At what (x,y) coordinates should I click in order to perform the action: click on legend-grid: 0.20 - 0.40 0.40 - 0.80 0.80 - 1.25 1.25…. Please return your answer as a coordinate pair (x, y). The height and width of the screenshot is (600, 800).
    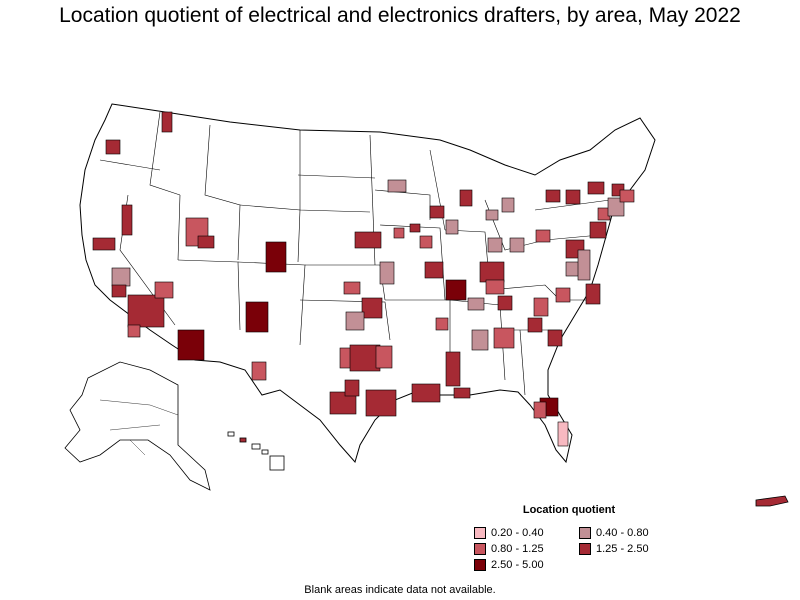
    Looking at the image, I should click on (565, 549).